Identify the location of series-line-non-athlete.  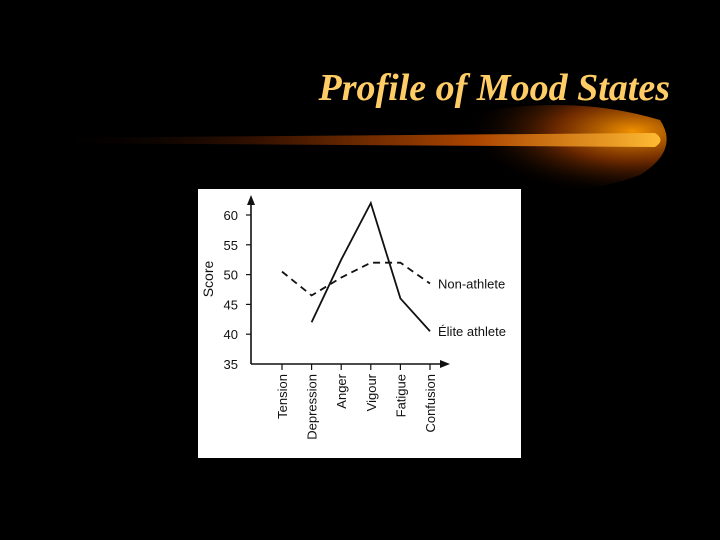
(356, 279).